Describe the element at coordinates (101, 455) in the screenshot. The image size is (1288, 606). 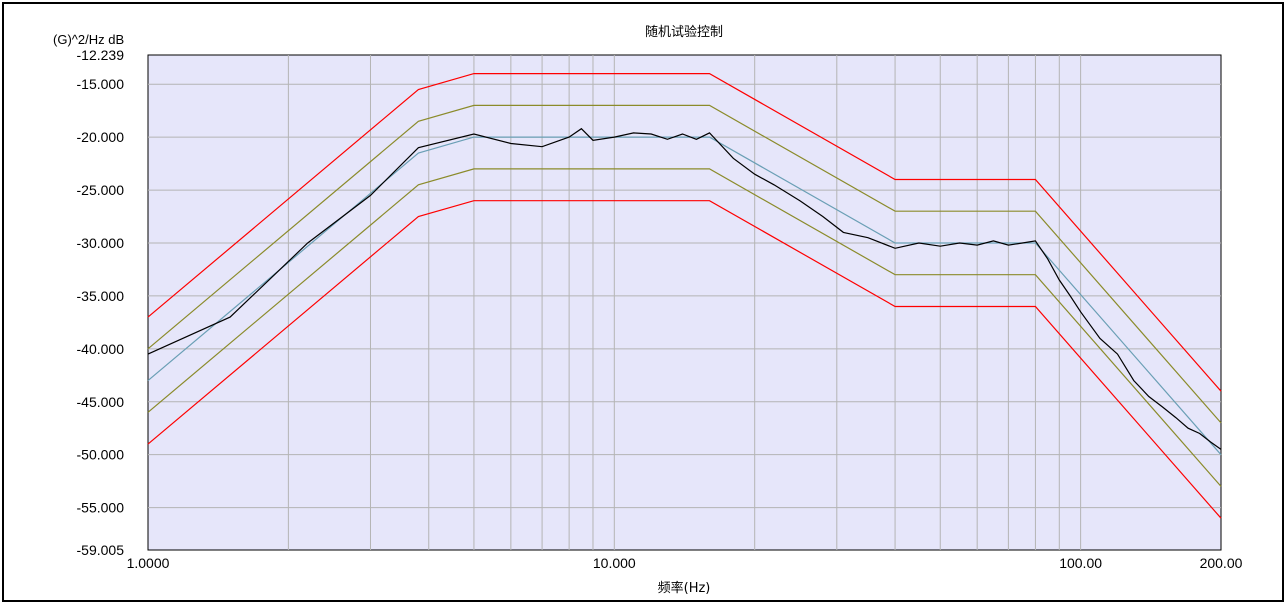
I see `y-tick-label: -50.000` at that location.